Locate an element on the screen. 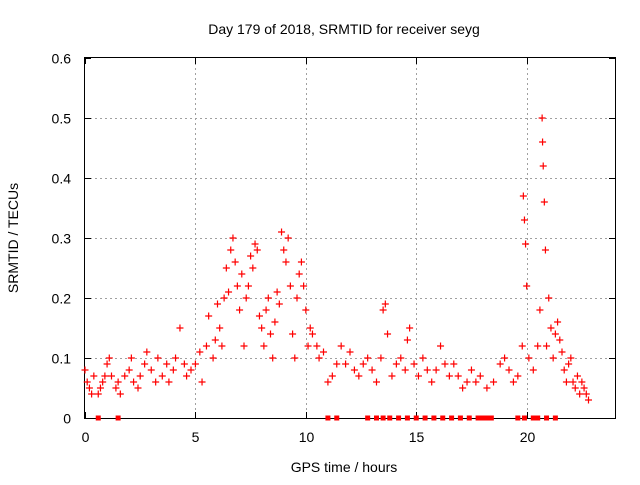  x-tick-label: 20 is located at coordinates (528, 437).